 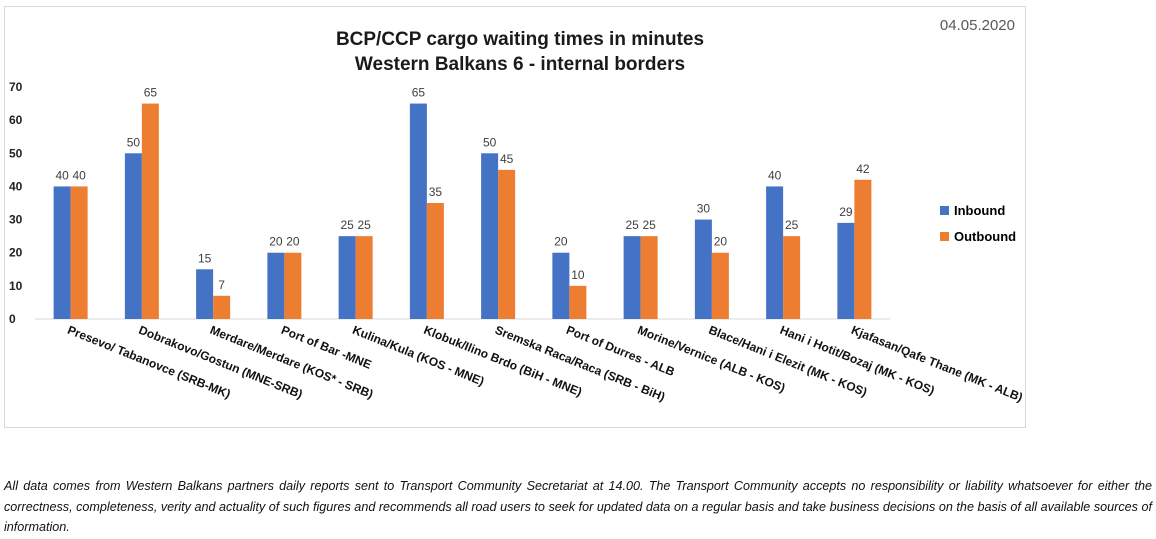 What do you see at coordinates (520, 64) in the screenshot?
I see `chart-title-line2: Western Balkans 6 - internal borders` at bounding box center [520, 64].